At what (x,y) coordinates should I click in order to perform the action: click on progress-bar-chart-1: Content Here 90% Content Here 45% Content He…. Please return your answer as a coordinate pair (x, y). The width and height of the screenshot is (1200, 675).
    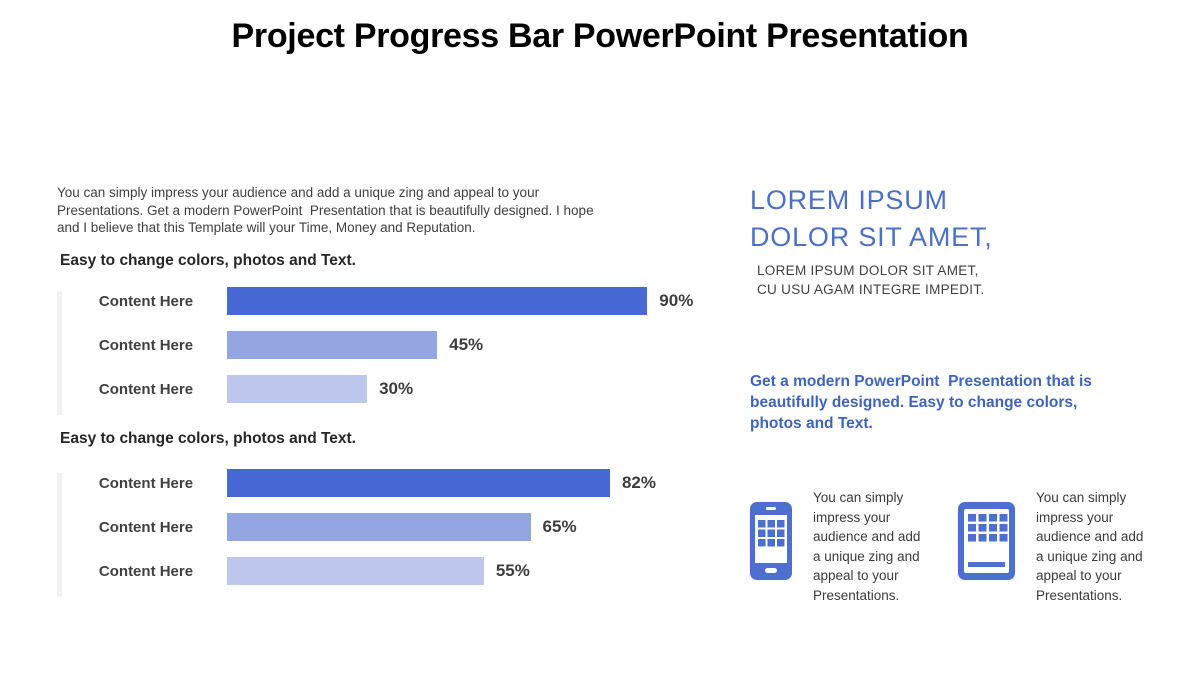
    Looking at the image, I should click on (411, 353).